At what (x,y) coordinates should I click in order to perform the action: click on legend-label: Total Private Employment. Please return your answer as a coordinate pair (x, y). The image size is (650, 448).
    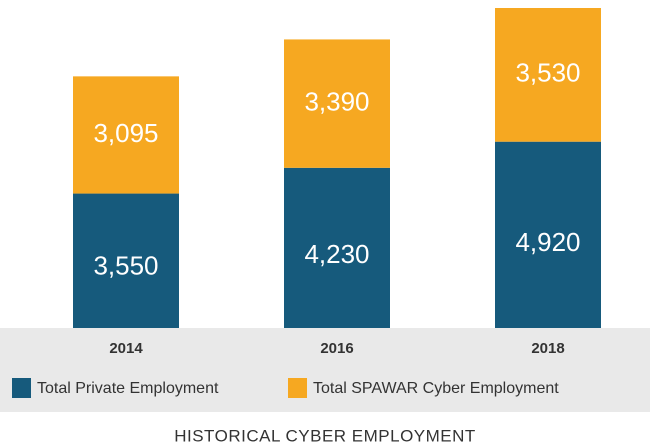
    Looking at the image, I should click on (128, 388).